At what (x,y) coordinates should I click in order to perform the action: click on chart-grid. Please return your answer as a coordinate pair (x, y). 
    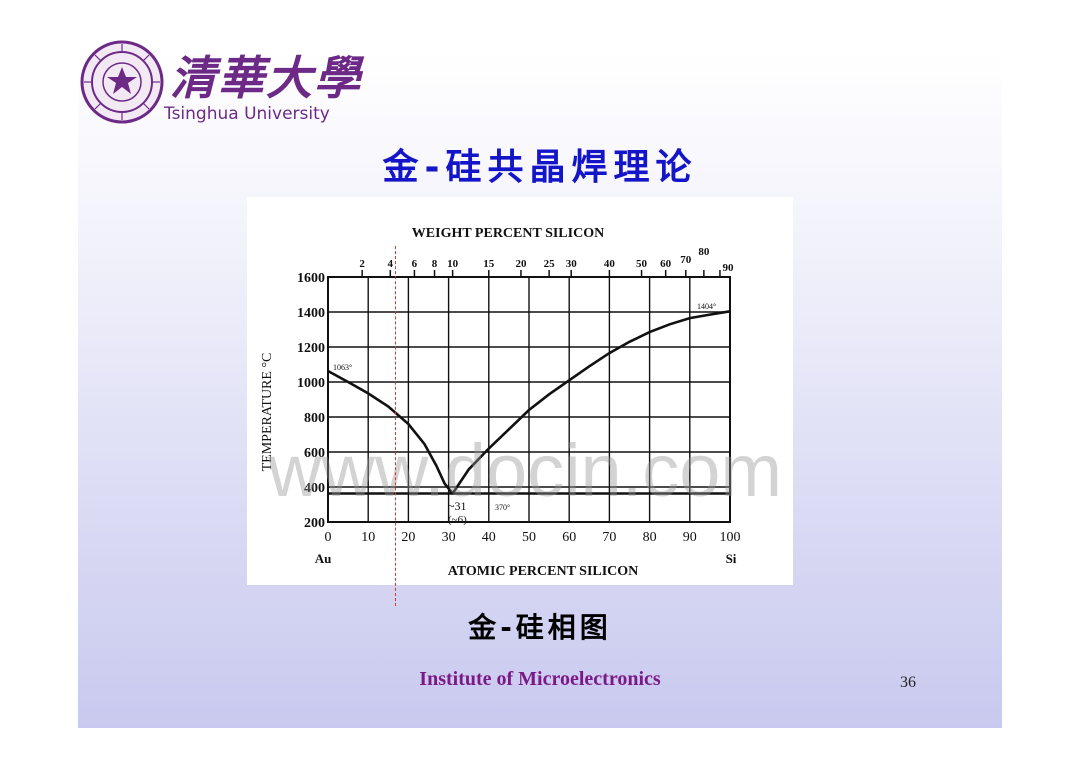
    Looking at the image, I should click on (529, 399).